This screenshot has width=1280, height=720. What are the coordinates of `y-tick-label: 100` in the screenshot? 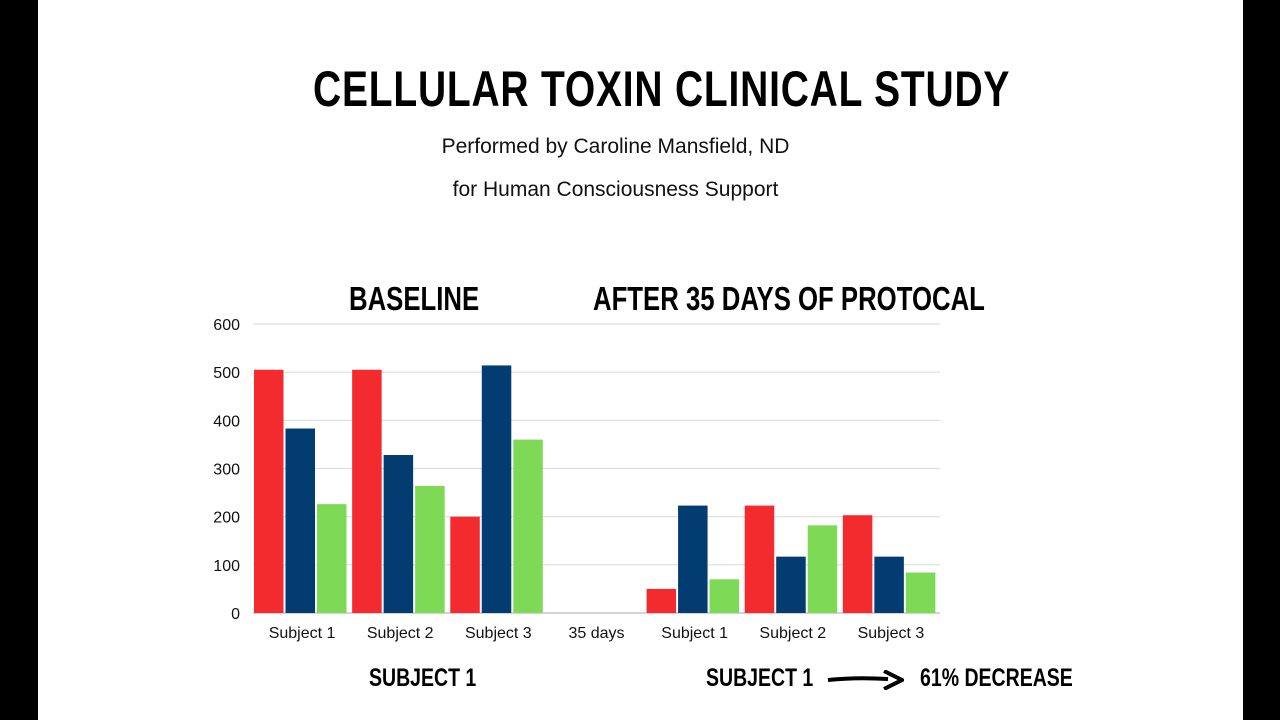 It's located at (226, 566).